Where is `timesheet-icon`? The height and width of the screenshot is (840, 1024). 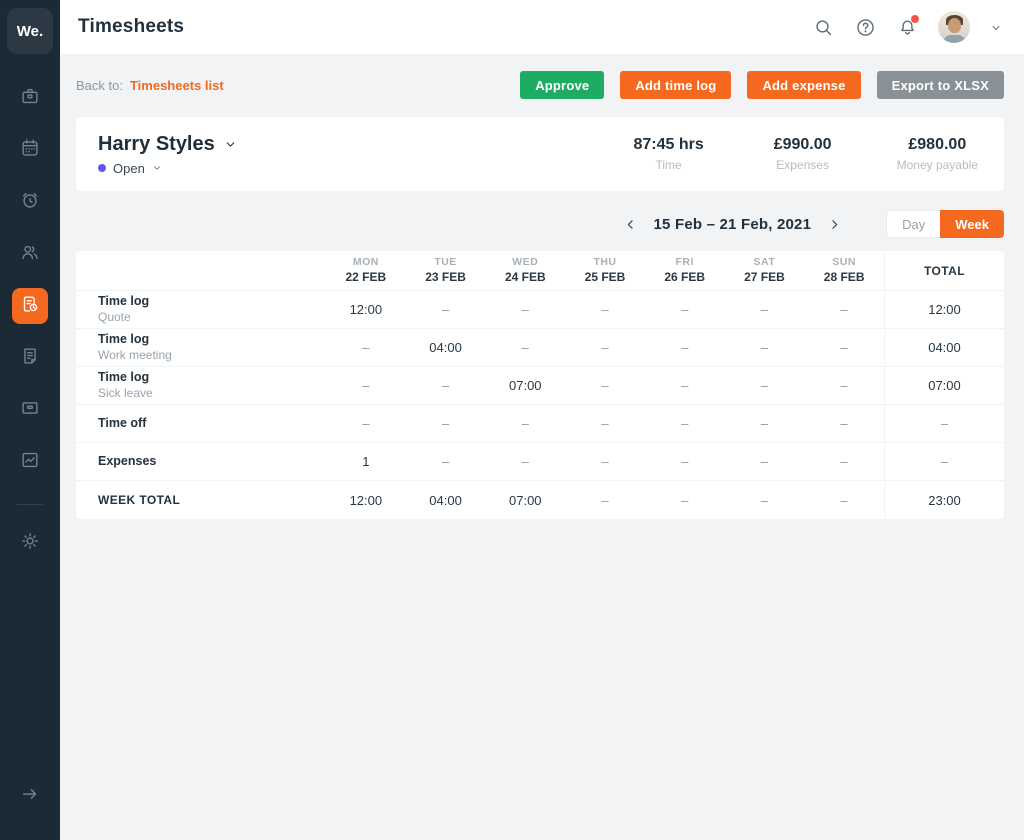 timesheet-icon is located at coordinates (30, 306).